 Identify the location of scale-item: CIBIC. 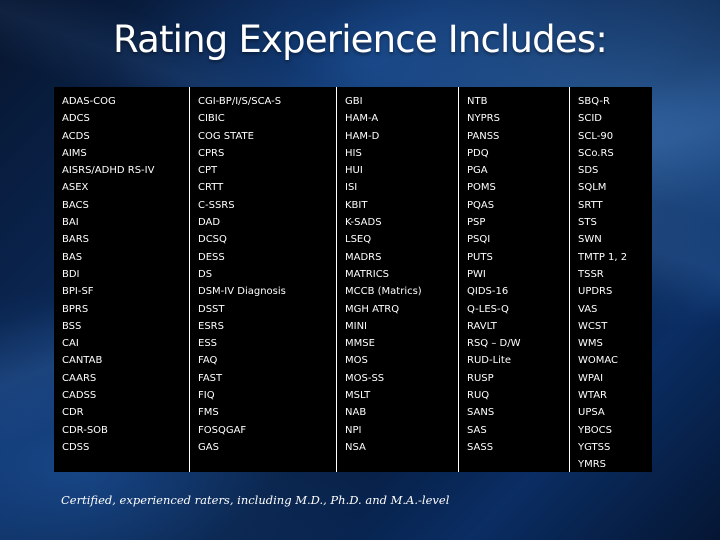
(211, 119).